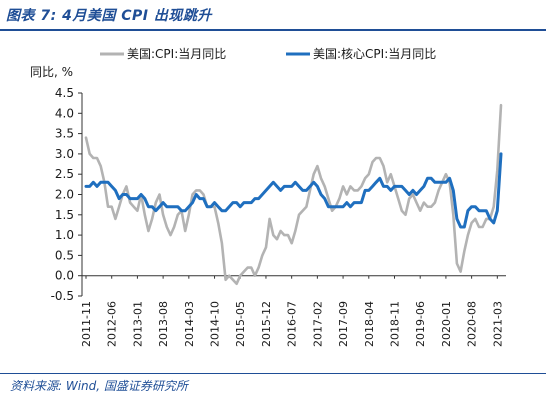 This screenshot has width=546, height=401. I want to click on y-axis-label: 同比, %, so click(51, 72).